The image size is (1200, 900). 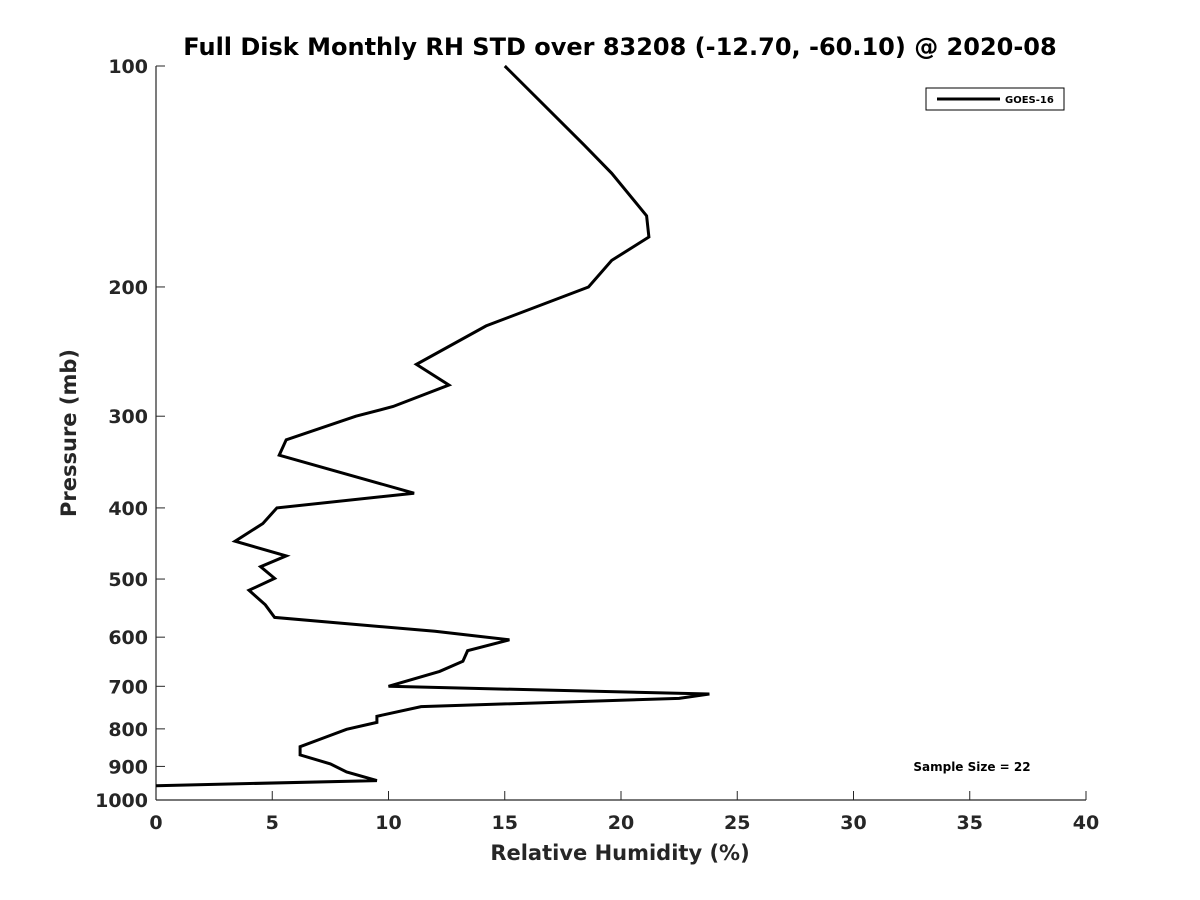 What do you see at coordinates (128, 638) in the screenshot?
I see `y-tick-label: 600` at bounding box center [128, 638].